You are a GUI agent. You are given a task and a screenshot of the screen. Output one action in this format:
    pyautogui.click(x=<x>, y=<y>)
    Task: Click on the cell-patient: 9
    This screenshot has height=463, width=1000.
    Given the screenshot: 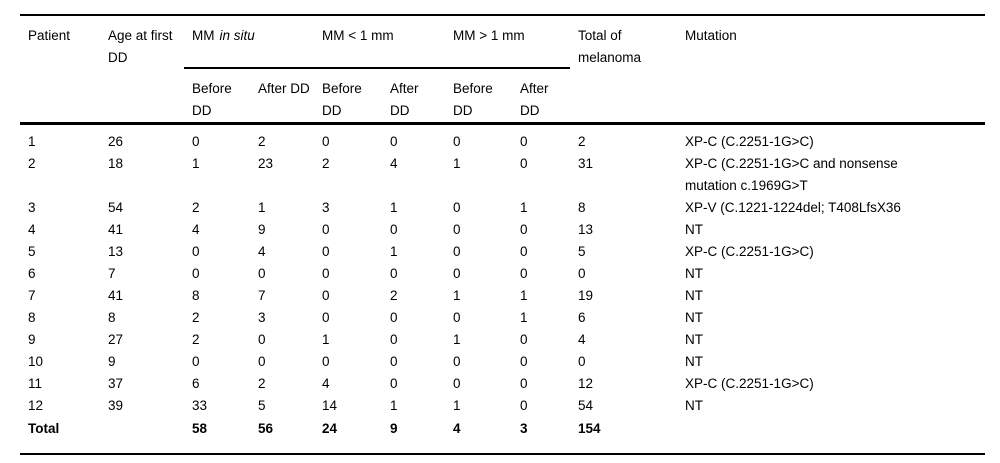 What is the action you would take?
    pyautogui.click(x=32, y=339)
    